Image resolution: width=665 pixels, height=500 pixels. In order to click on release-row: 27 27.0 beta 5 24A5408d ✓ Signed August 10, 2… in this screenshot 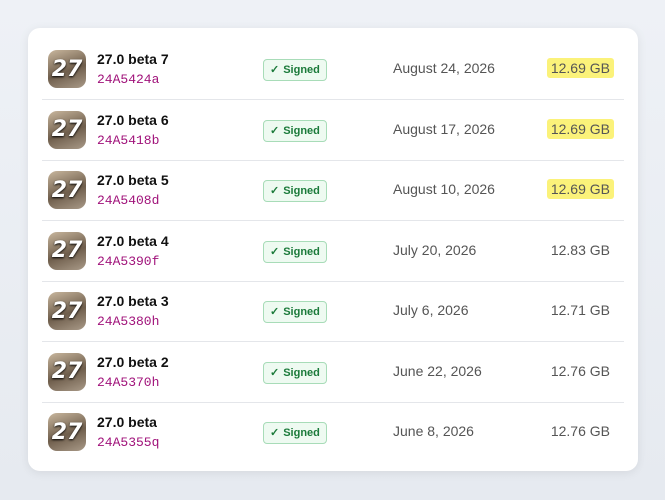, I will do `click(333, 190)`.